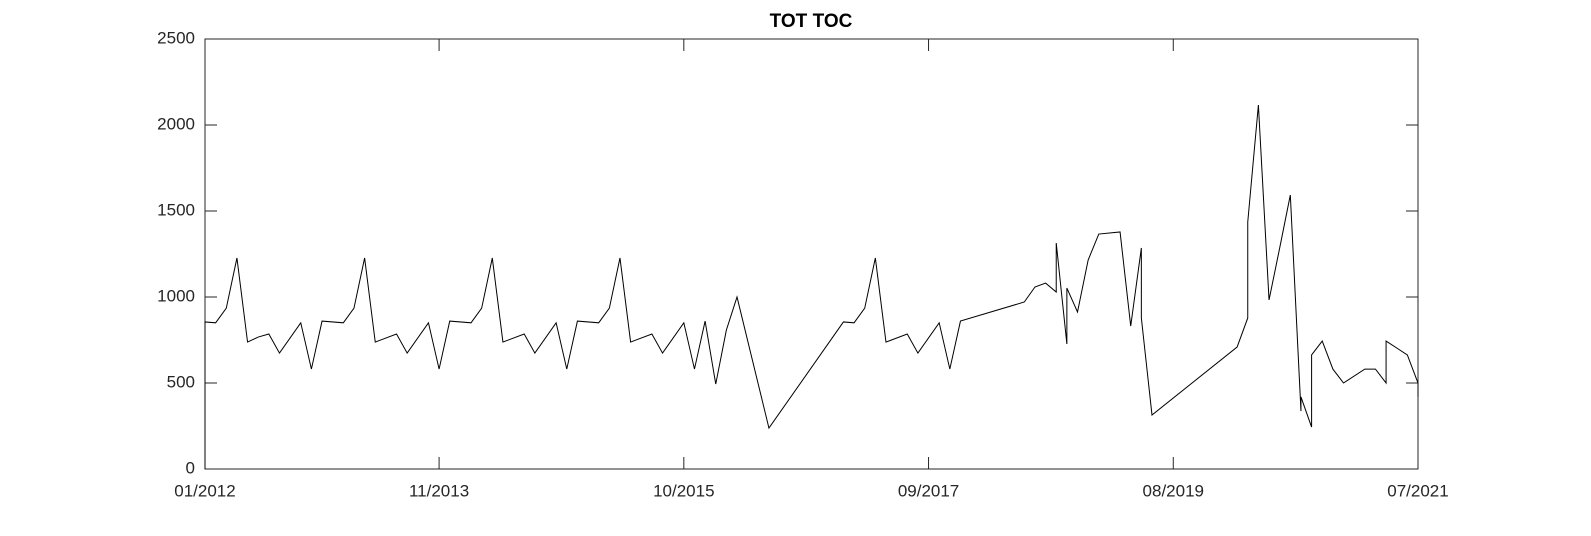 The image size is (1591, 536). What do you see at coordinates (176, 209) in the screenshot?
I see `y-tick-label: 1500` at bounding box center [176, 209].